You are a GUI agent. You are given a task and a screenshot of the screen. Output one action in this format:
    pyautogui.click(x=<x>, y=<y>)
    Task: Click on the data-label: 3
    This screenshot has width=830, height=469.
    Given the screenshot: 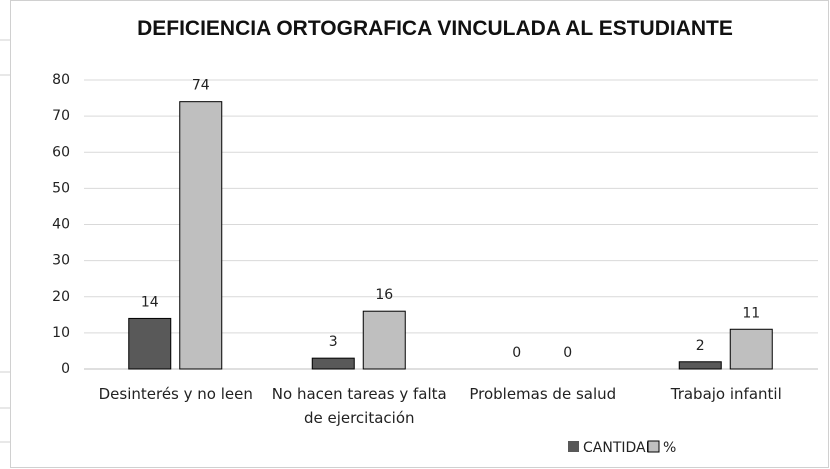 What is the action you would take?
    pyautogui.click(x=333, y=342)
    